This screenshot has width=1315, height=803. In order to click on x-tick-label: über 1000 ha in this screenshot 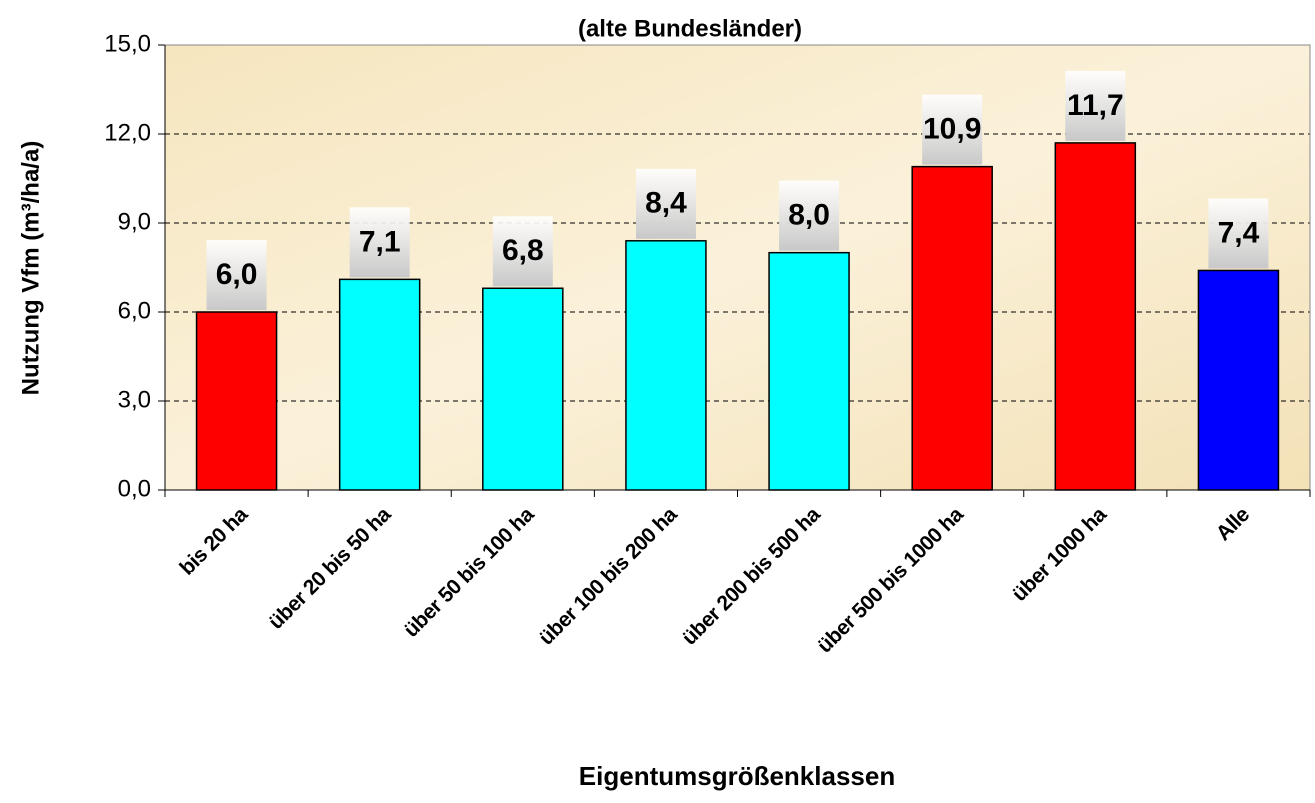, I will do `click(1059, 554)`.